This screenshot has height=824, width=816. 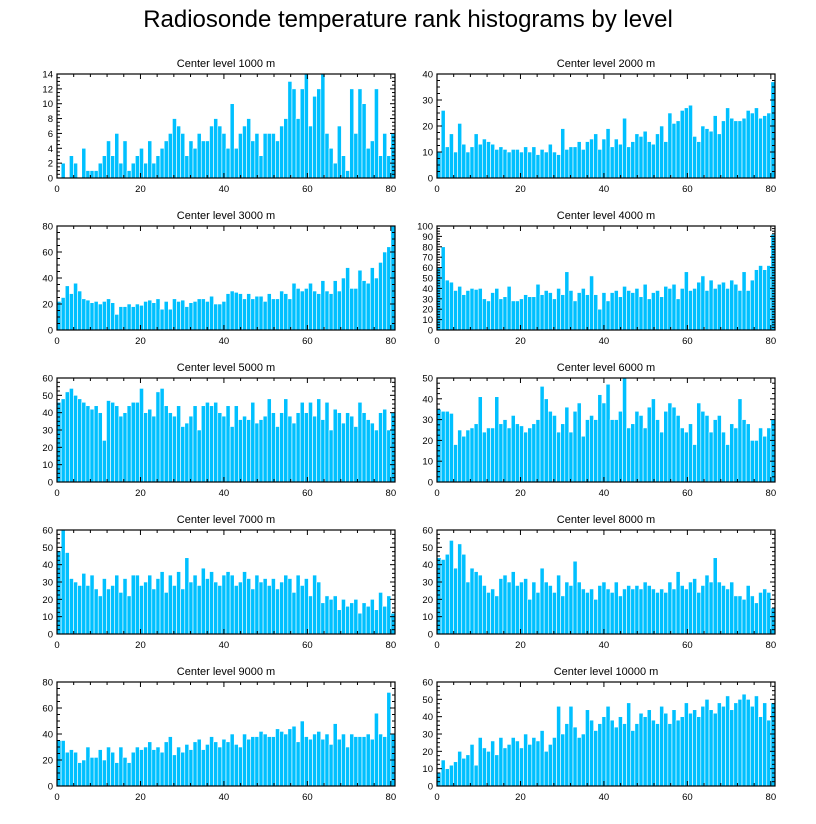 What do you see at coordinates (307, 341) in the screenshot?
I see `x-tick-label: 60` at bounding box center [307, 341].